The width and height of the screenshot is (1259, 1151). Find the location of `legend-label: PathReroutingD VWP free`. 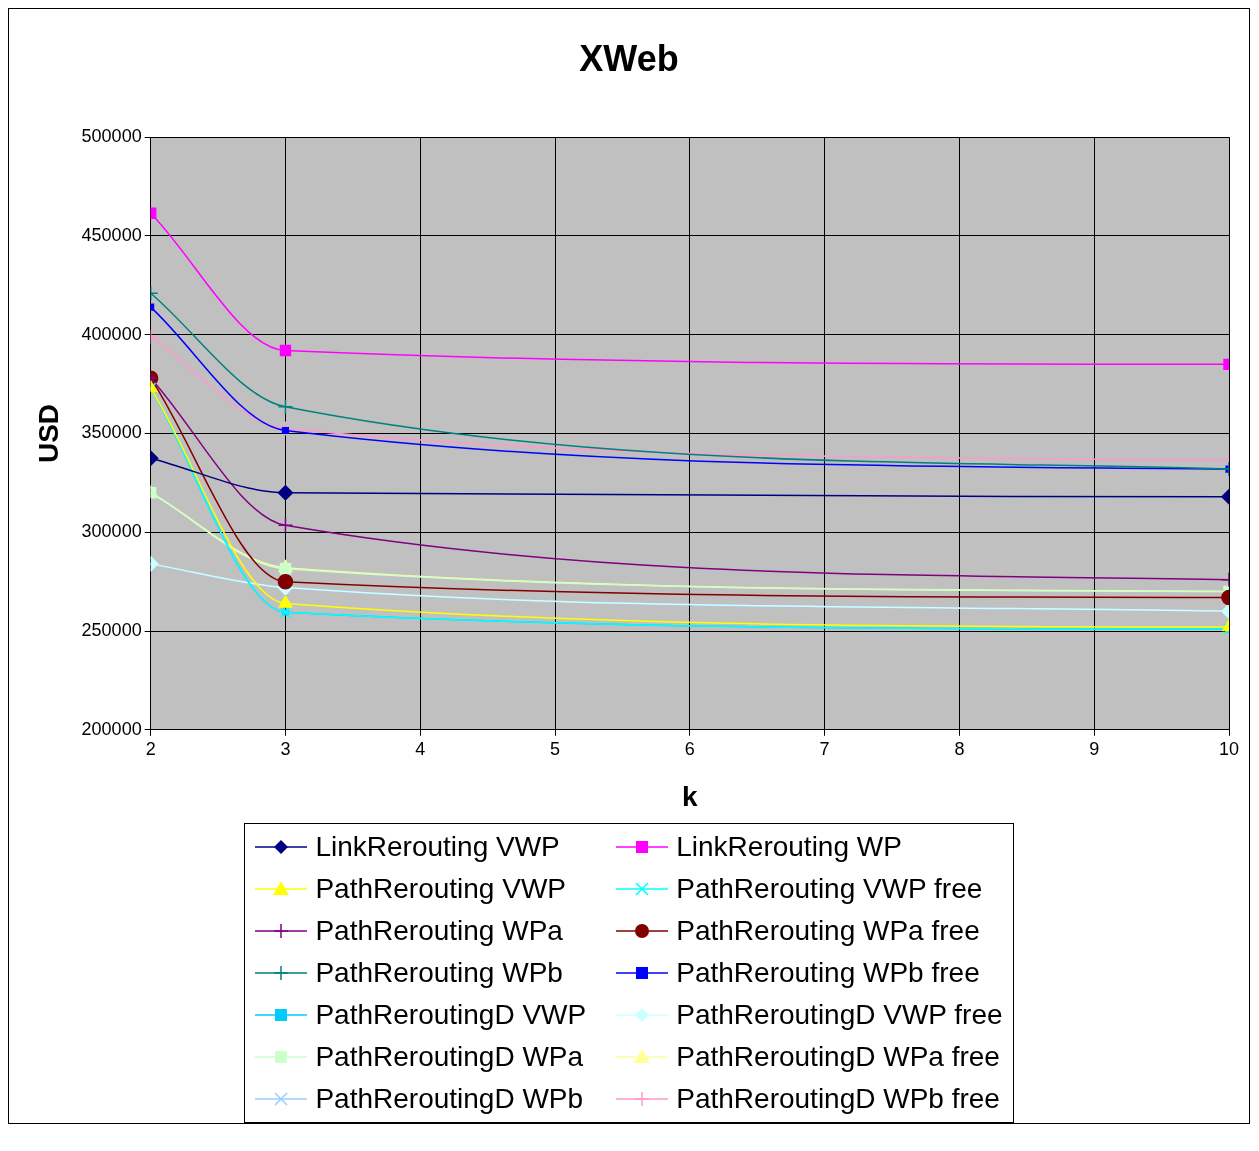

legend-label: PathReroutingD VWP free is located at coordinates (839, 1015).